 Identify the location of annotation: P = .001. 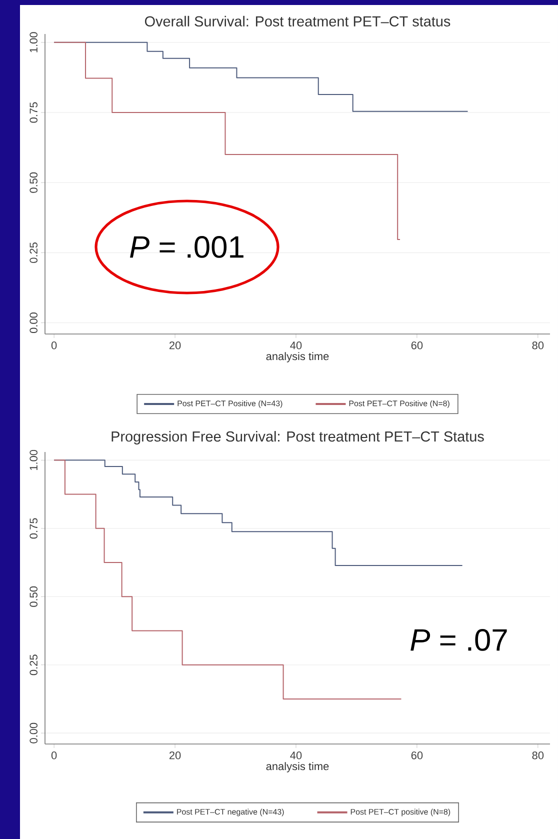
(187, 247).